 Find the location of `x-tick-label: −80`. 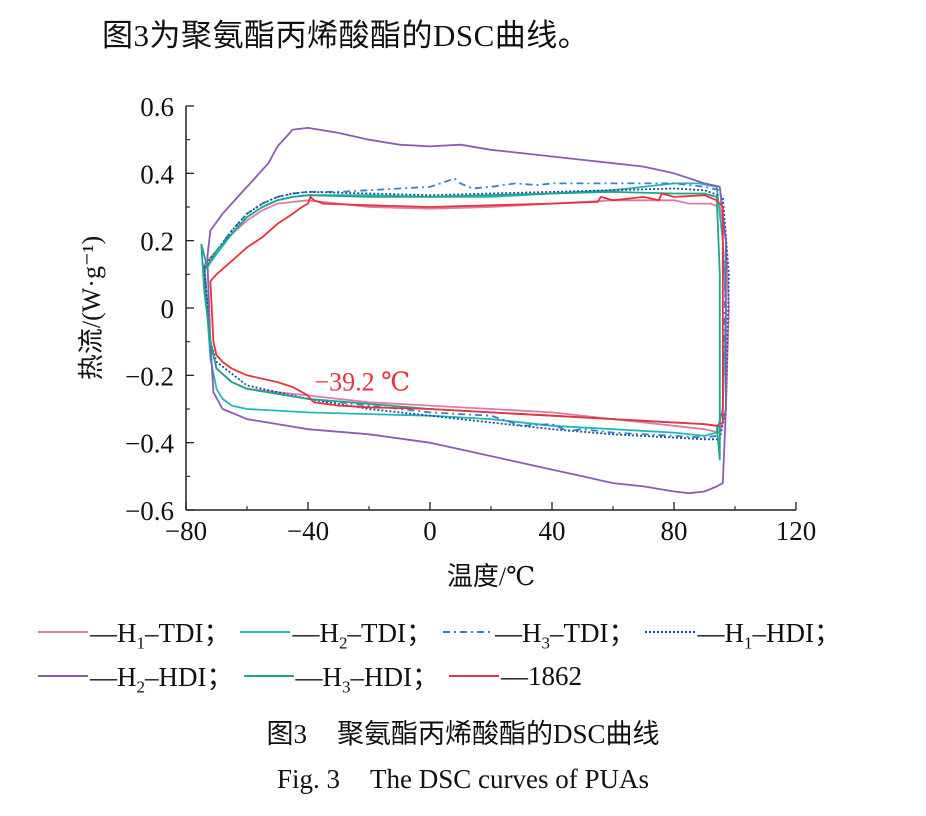

x-tick-label: −80 is located at coordinates (186, 531).